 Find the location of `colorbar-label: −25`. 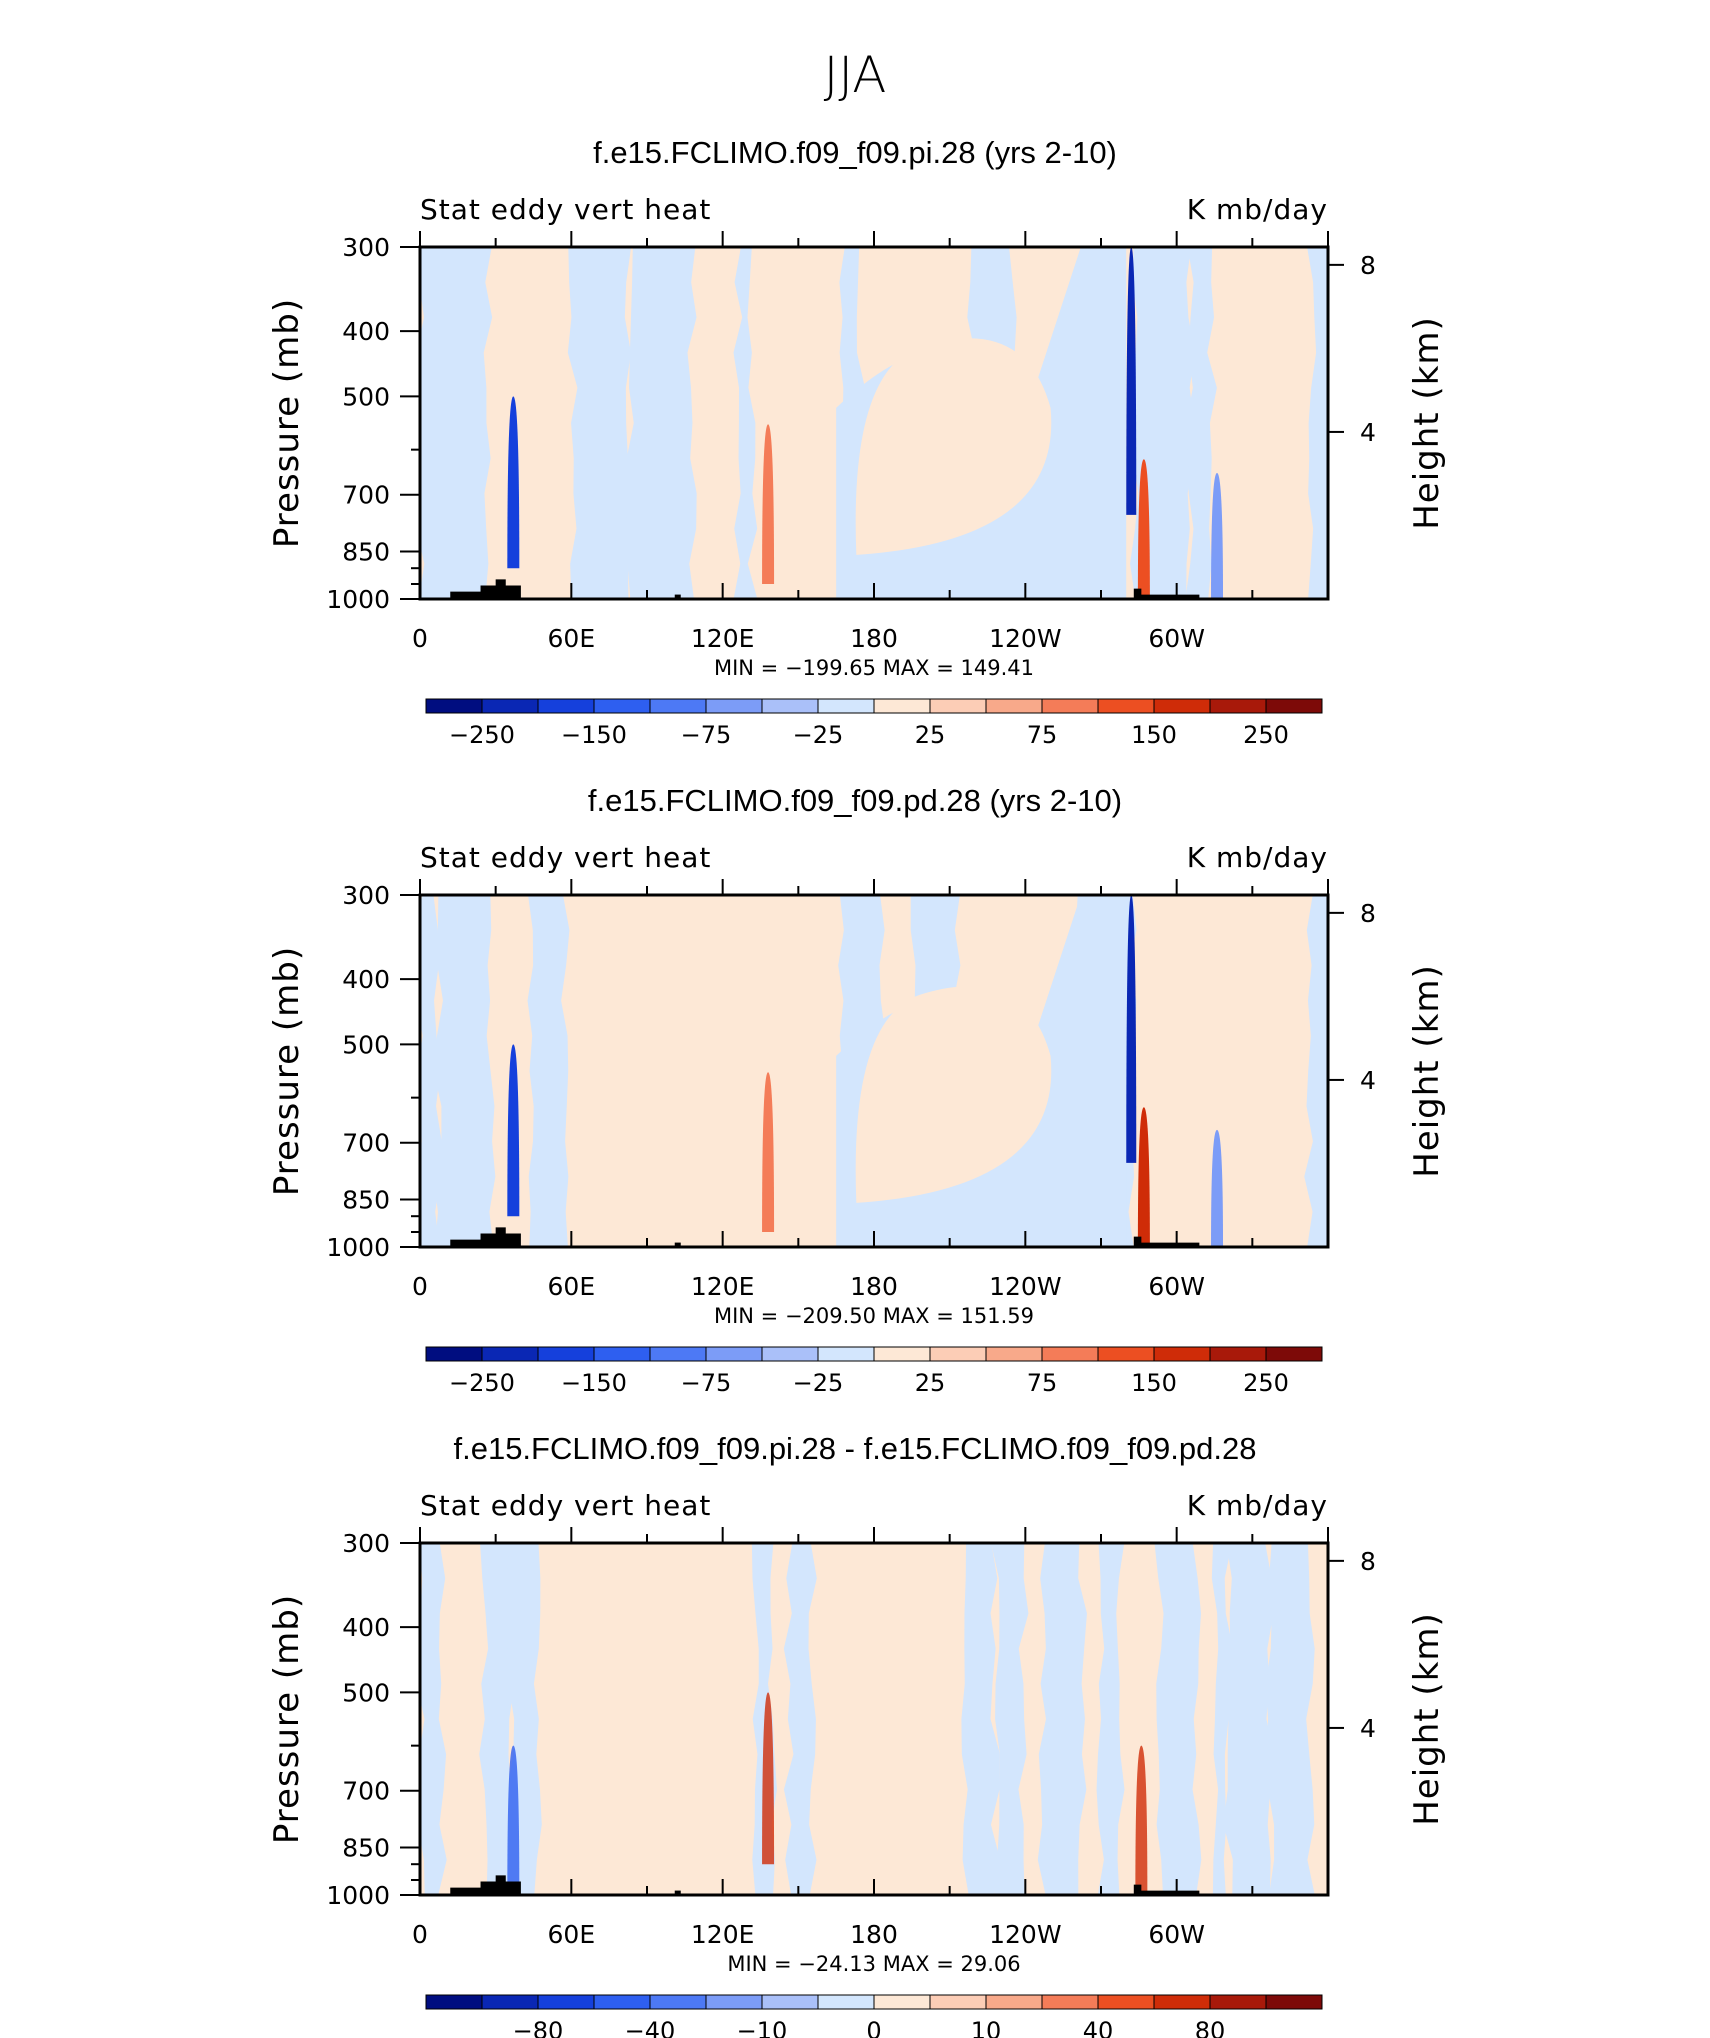

colorbar-label: −25 is located at coordinates (818, 1383).